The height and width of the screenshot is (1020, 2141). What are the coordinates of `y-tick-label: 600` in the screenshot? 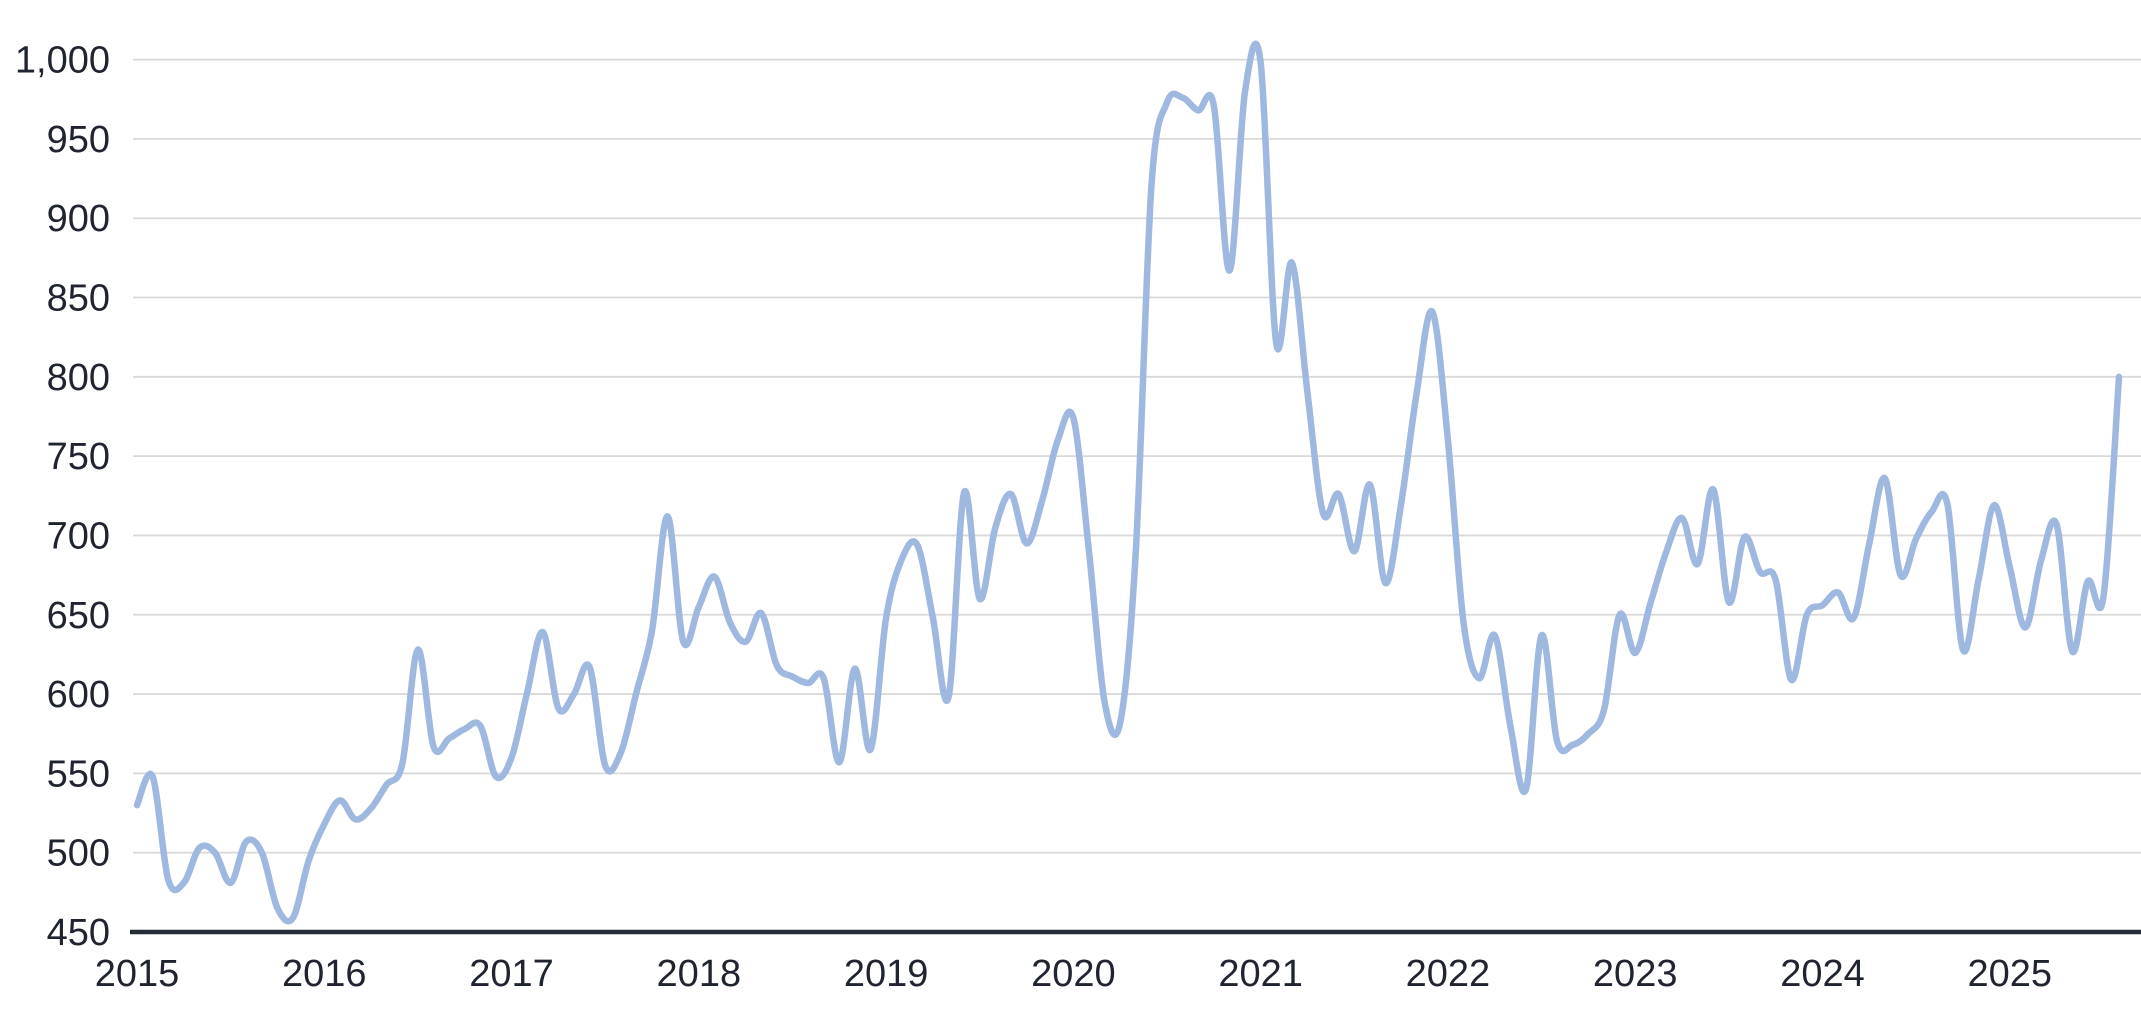 It's located at (78, 695).